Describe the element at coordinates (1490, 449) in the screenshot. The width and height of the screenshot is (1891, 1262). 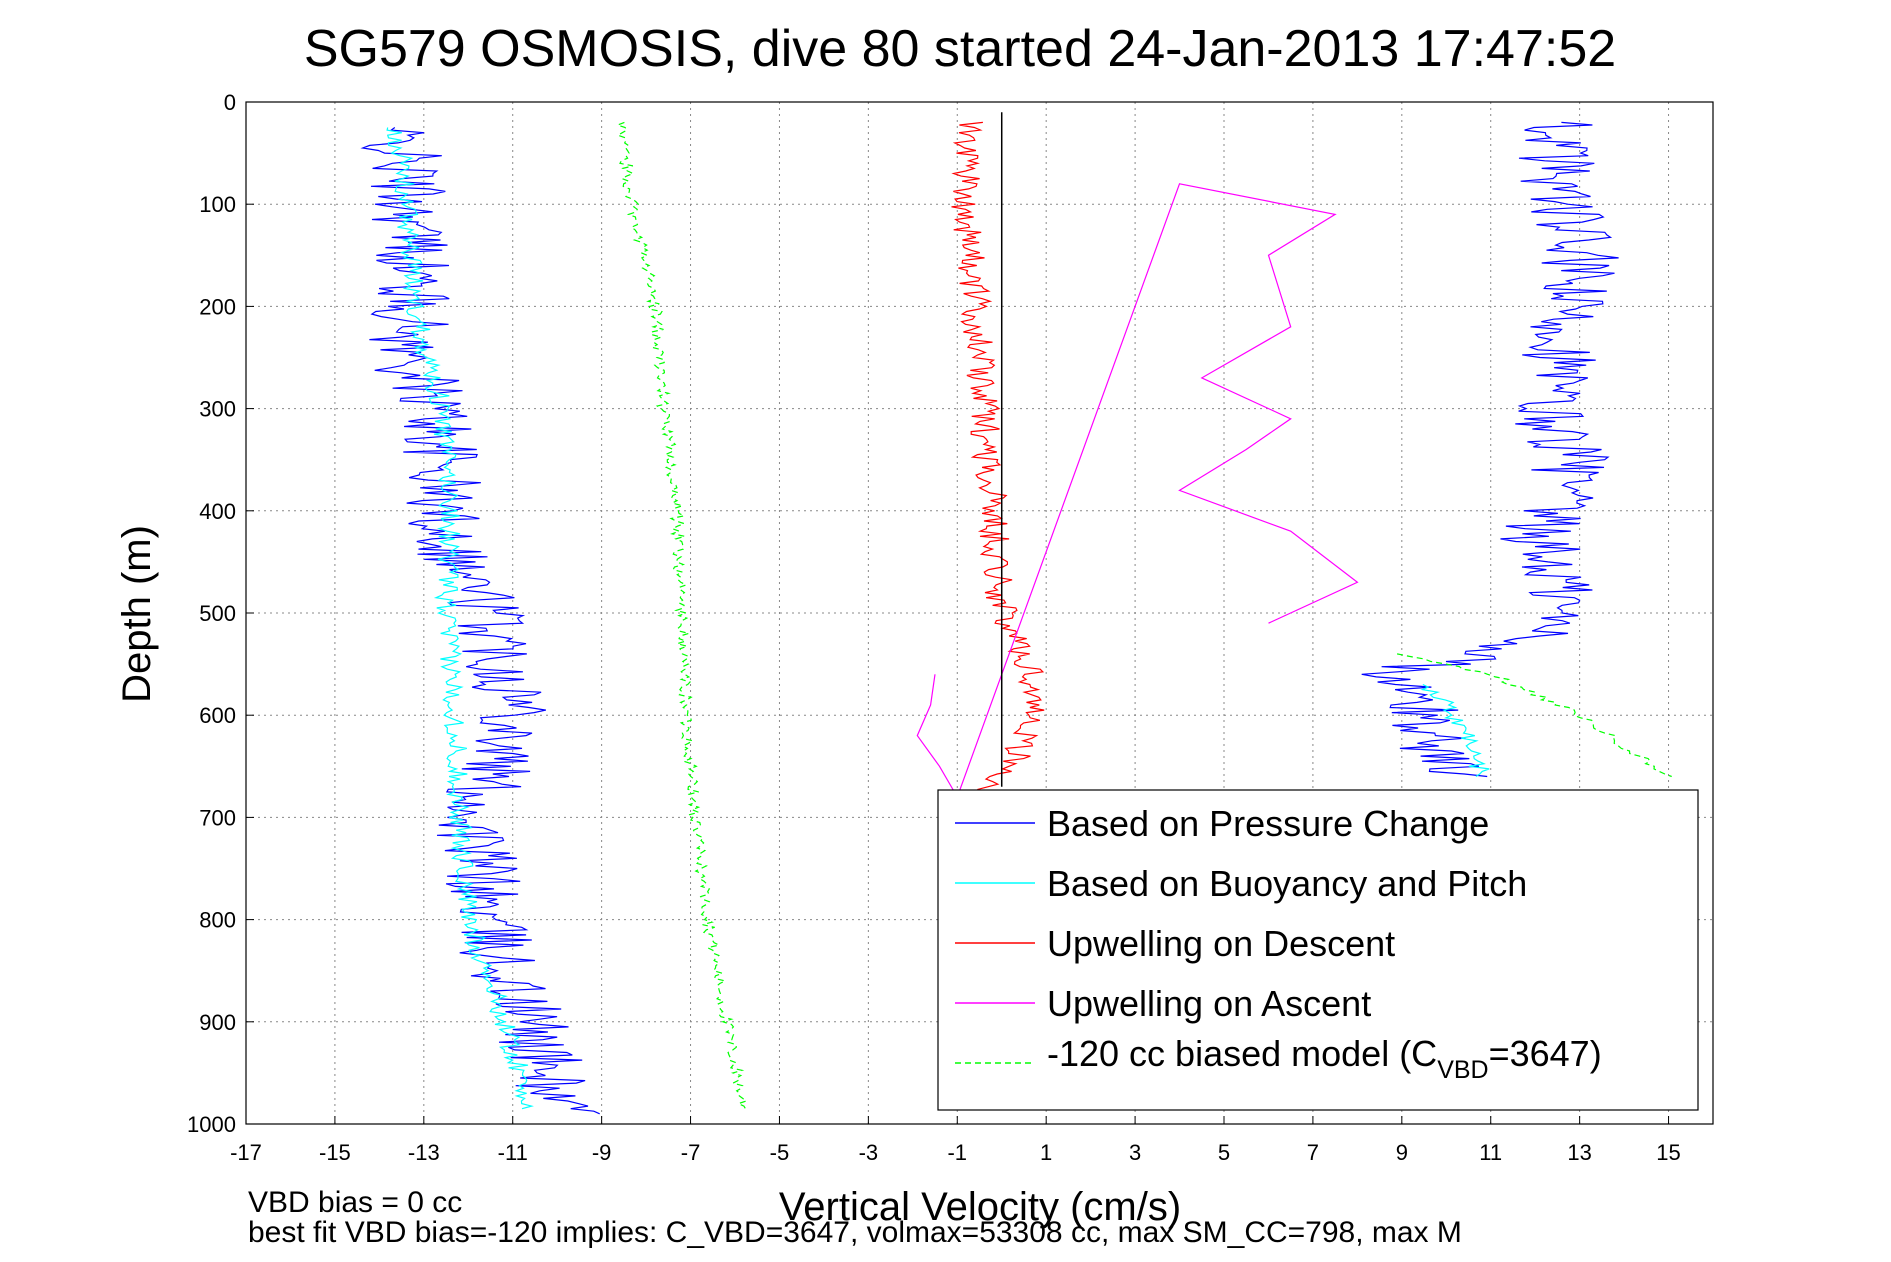
I see `series-0-ascent-line` at that location.